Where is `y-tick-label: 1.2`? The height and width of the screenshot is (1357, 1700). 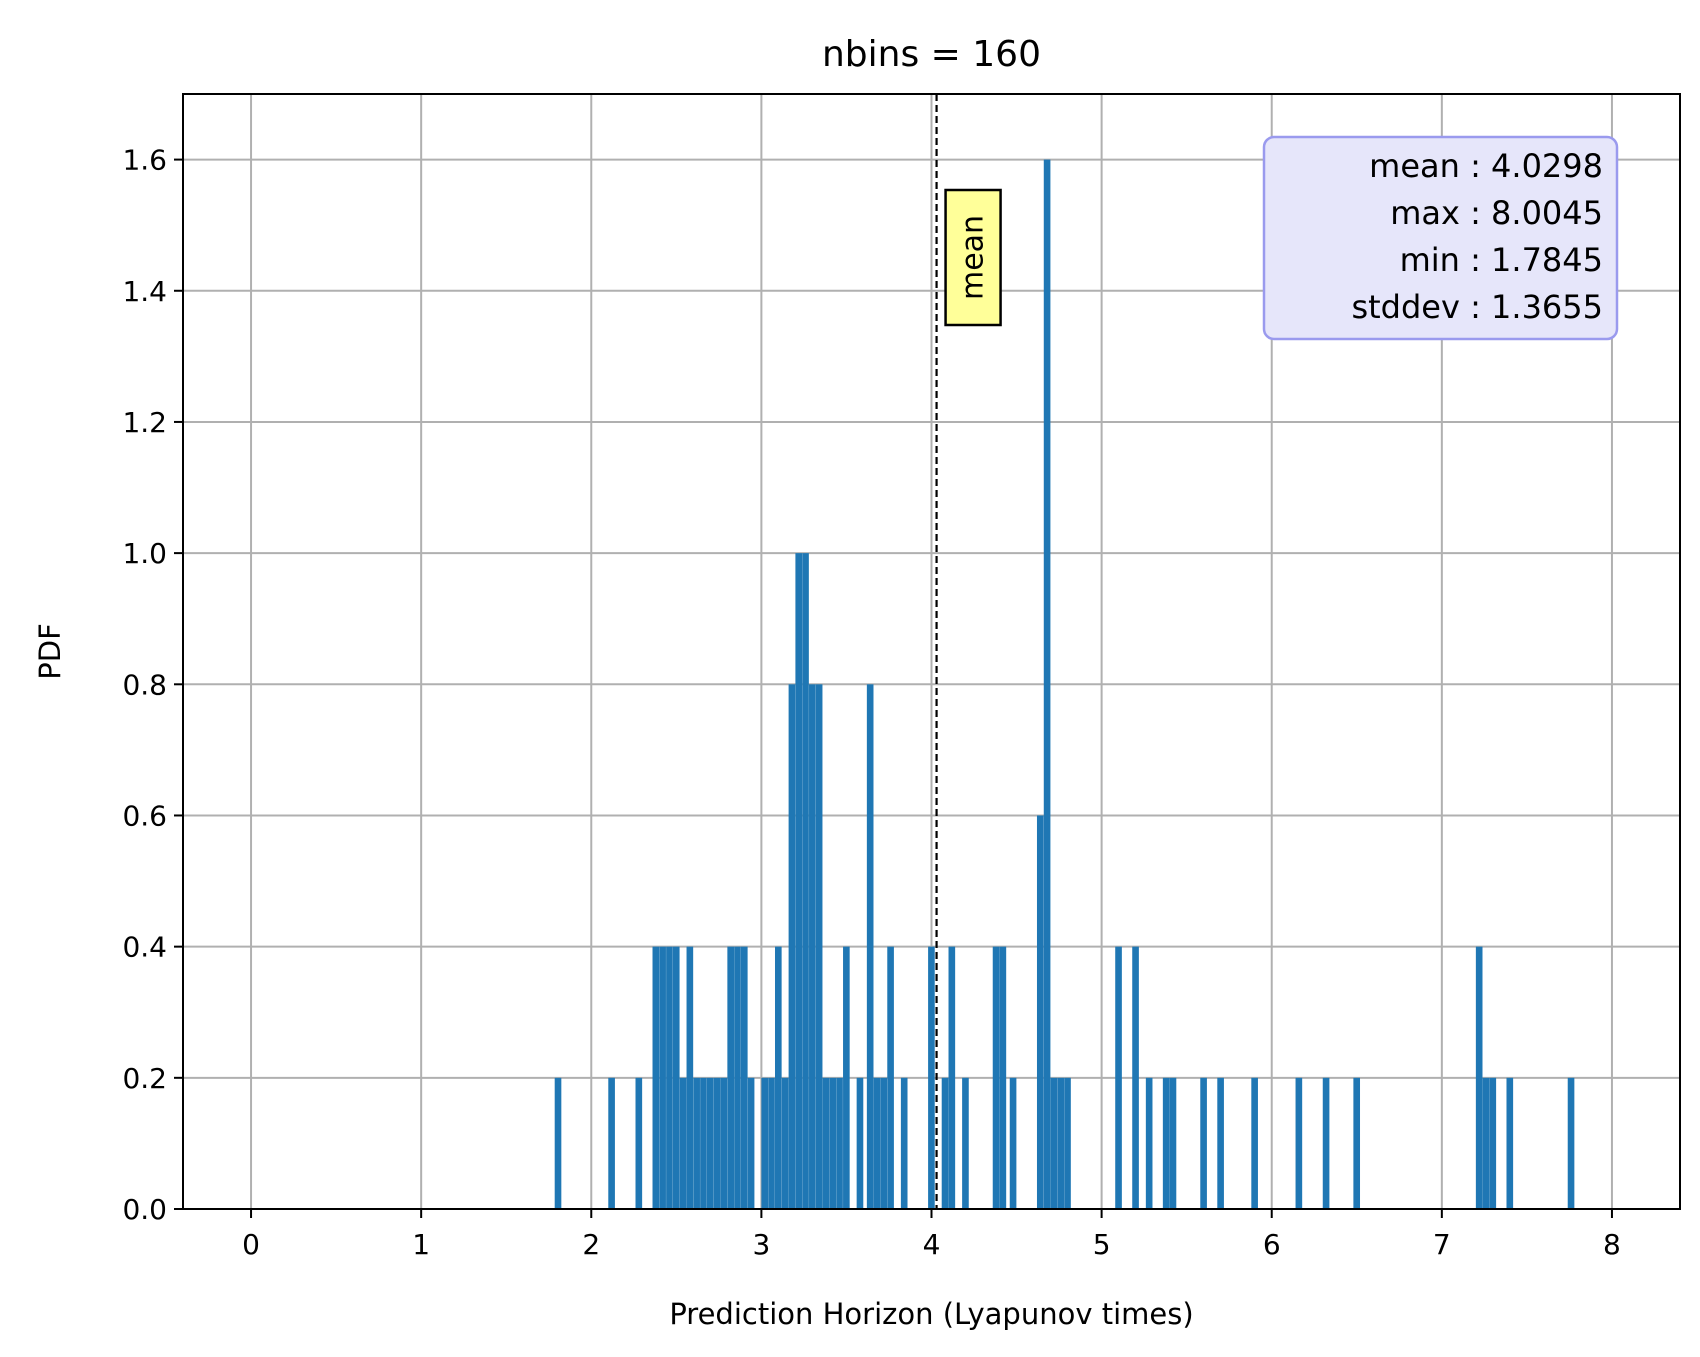
y-tick-label: 1.2 is located at coordinates (144, 422).